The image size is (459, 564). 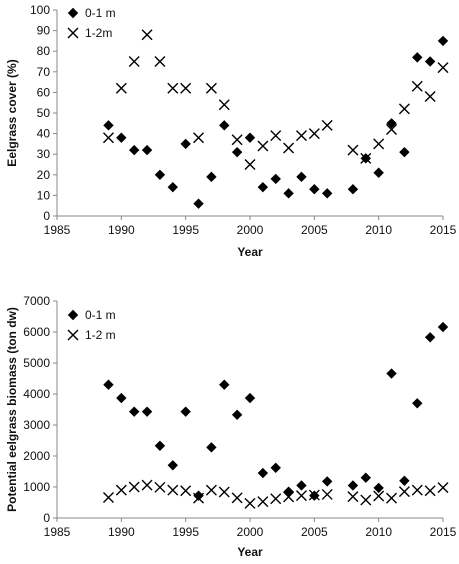 I want to click on x-tick-label: 2005, so click(x=314, y=532).